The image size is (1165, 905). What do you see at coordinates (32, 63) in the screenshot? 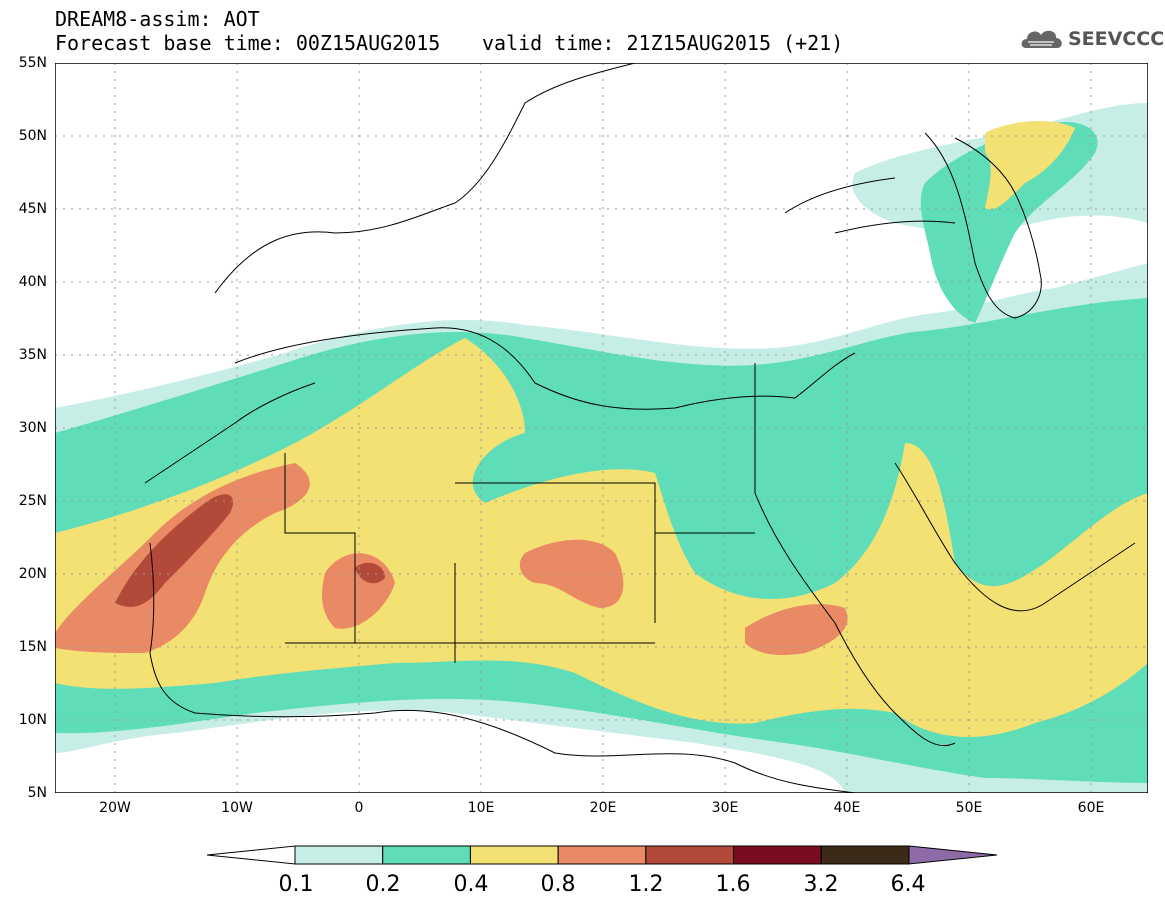
I see `lat-label: 55N` at bounding box center [32, 63].